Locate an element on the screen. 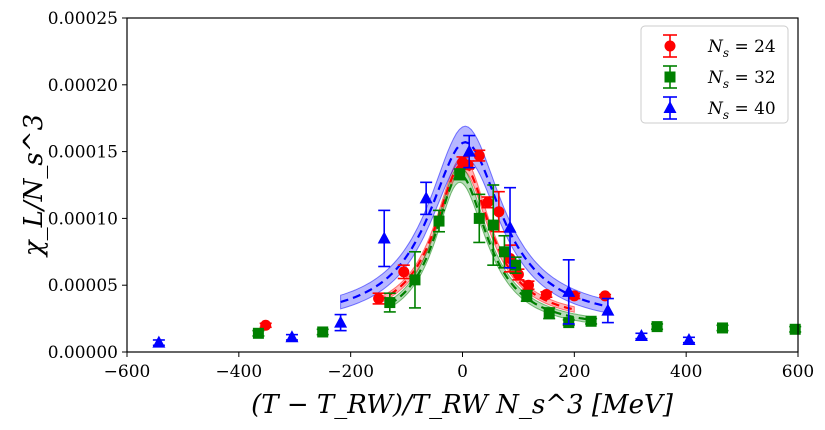  legend-label: Ns = 40 is located at coordinates (741, 110).